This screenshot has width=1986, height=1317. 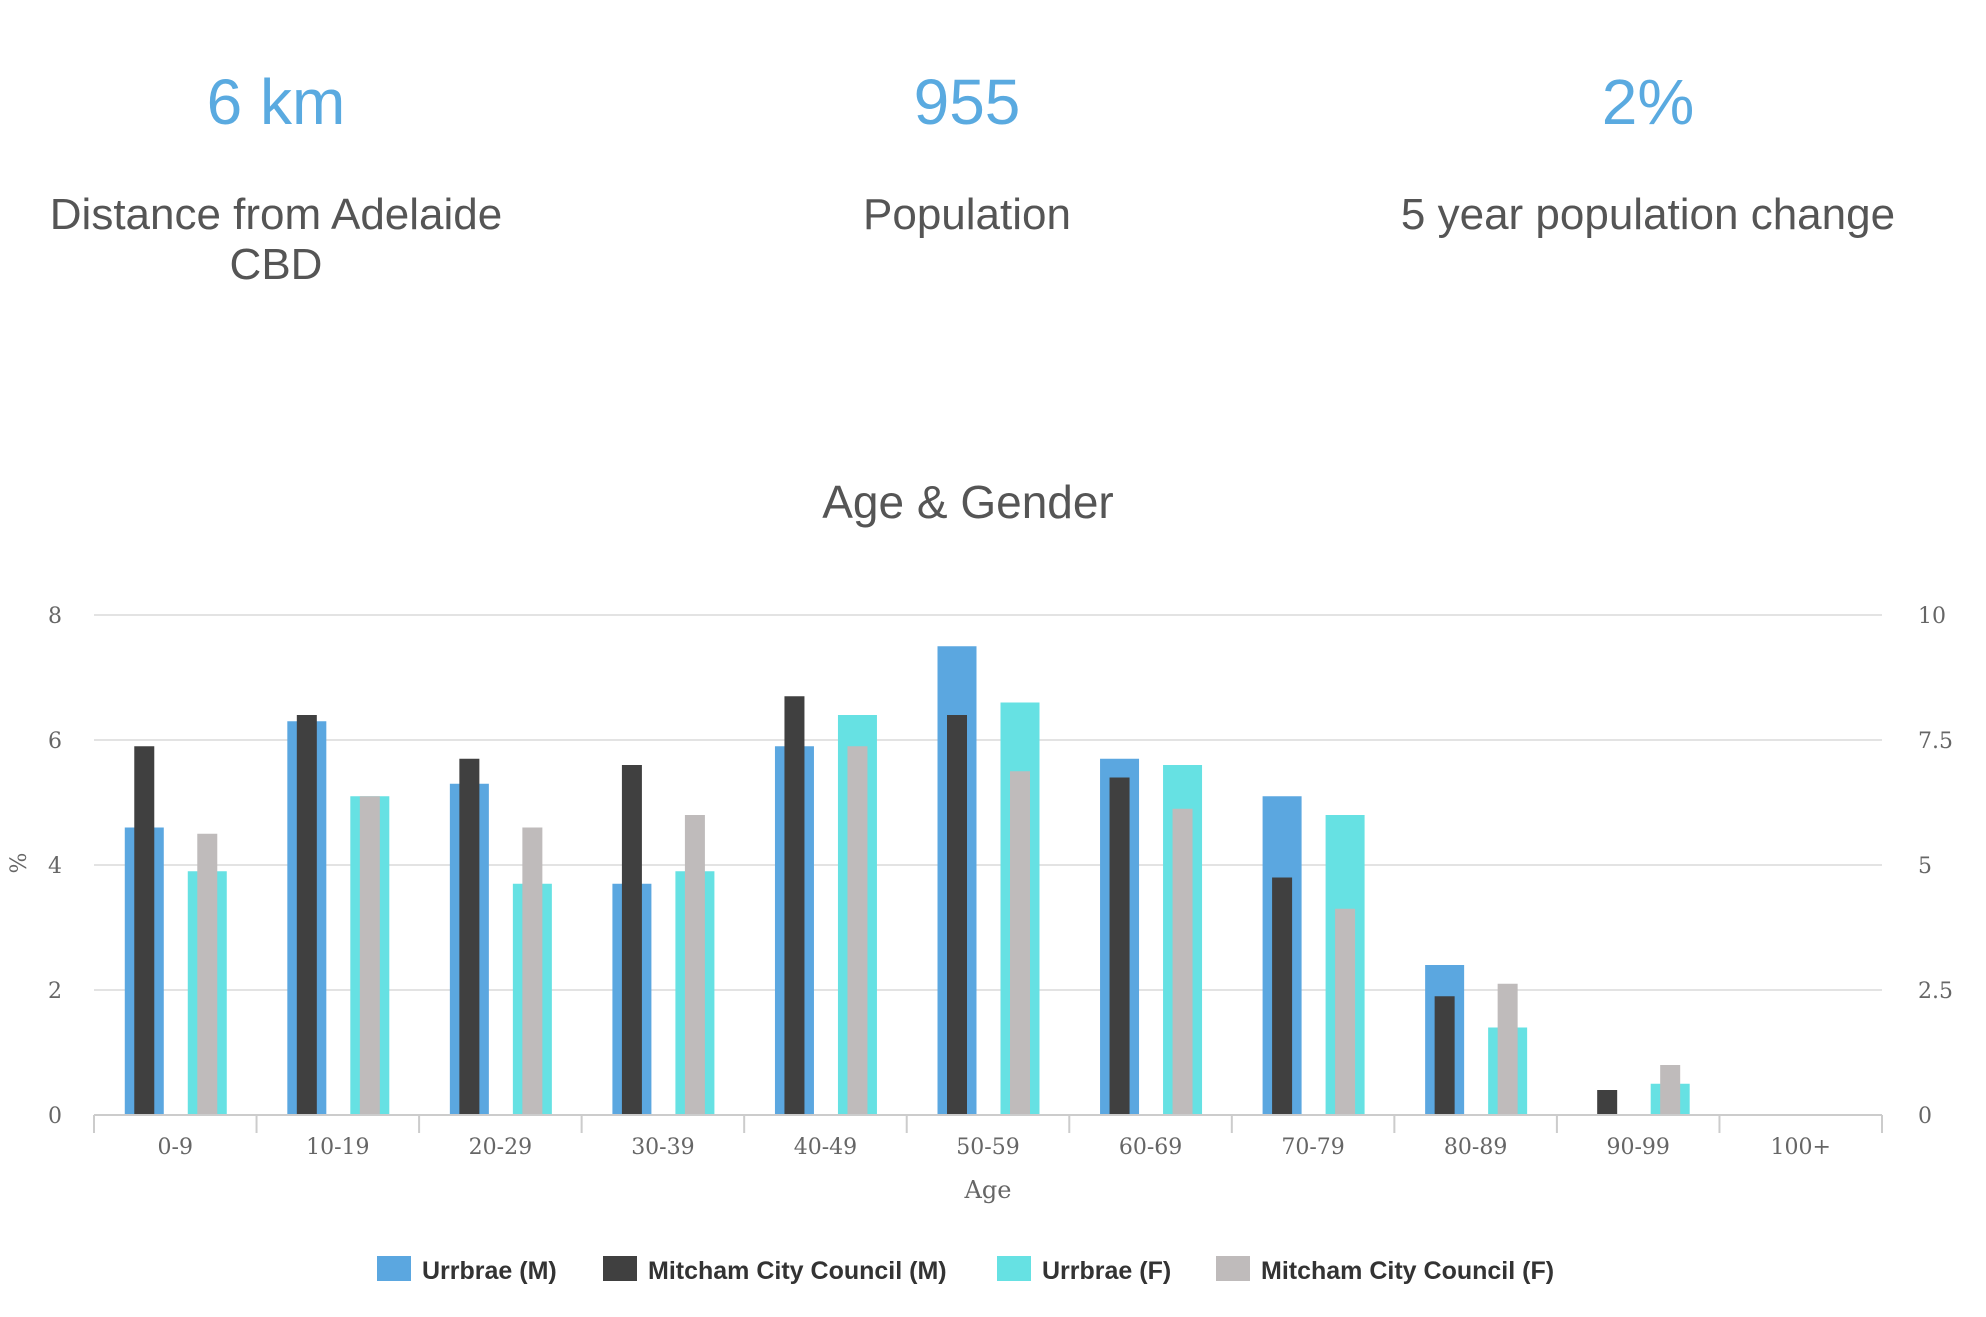 I want to click on x-tick-label: 90-99, so click(x=1637, y=1147).